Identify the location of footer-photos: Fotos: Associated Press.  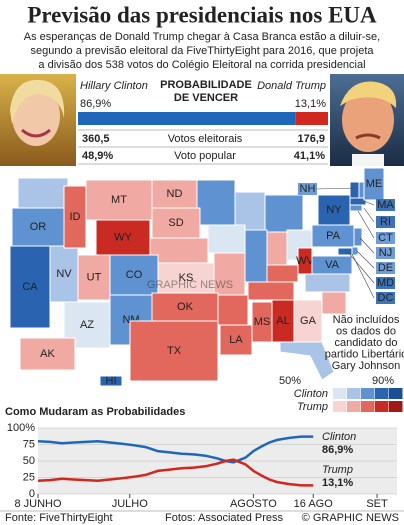
(224, 518).